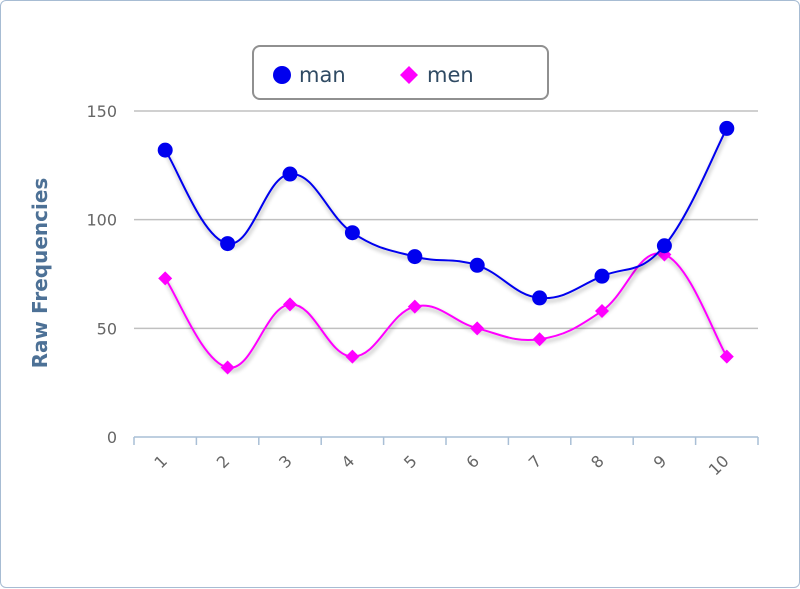 Image resolution: width=800 pixels, height=589 pixels. What do you see at coordinates (597, 461) in the screenshot?
I see `x-tick-label: 8` at bounding box center [597, 461].